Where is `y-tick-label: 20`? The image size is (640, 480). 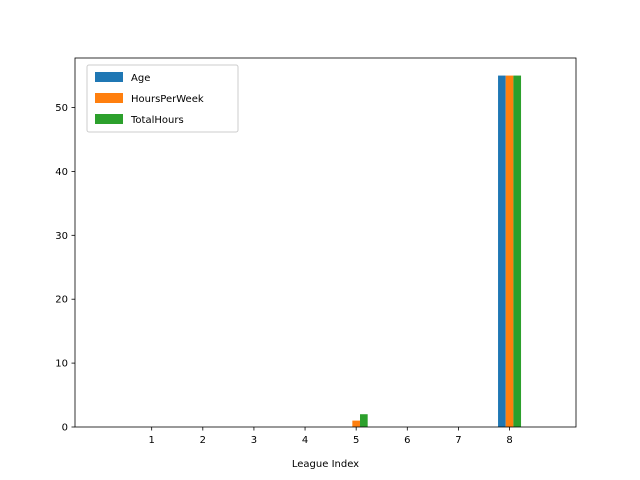 y-tick-label: 20 is located at coordinates (61, 300).